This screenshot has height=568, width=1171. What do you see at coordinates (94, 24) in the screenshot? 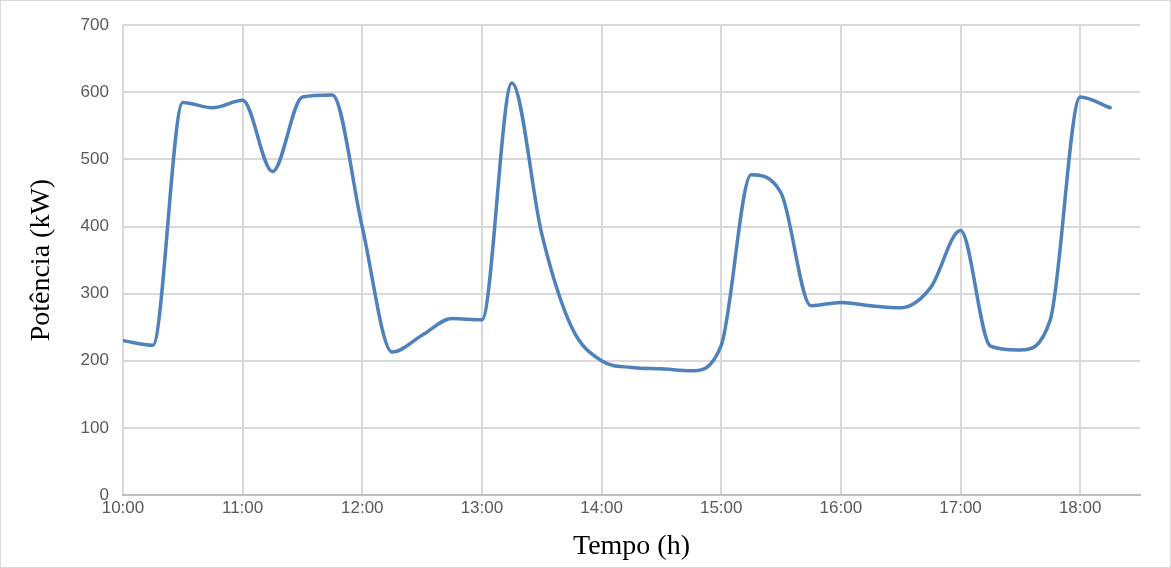
I see `y-tick-label: 700` at bounding box center [94, 24].